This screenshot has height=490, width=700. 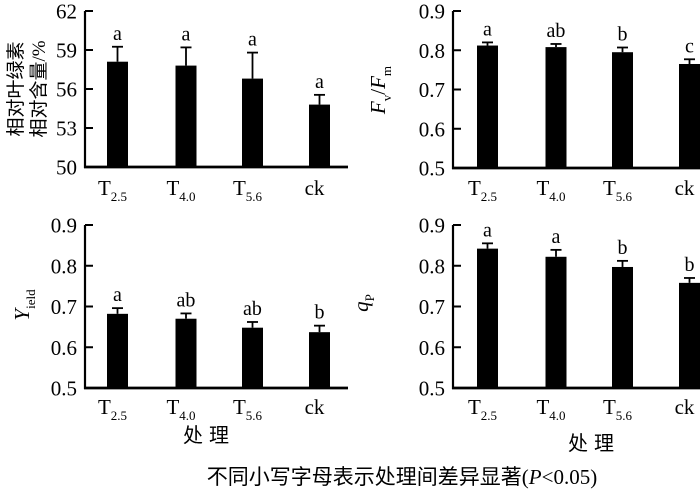 What do you see at coordinates (39, 88) in the screenshot?
I see `svg-text: 相对含量/%` at bounding box center [39, 88].